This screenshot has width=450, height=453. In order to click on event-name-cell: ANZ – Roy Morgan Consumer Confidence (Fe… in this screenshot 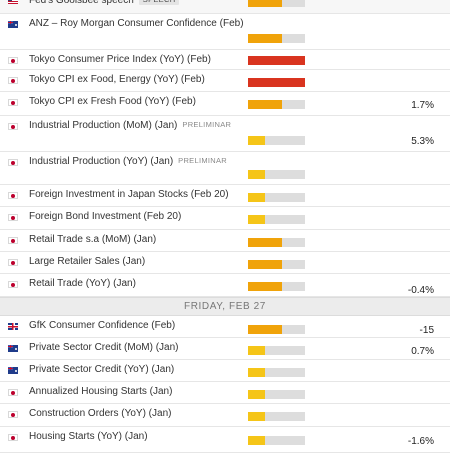, I will do `click(136, 23)`.